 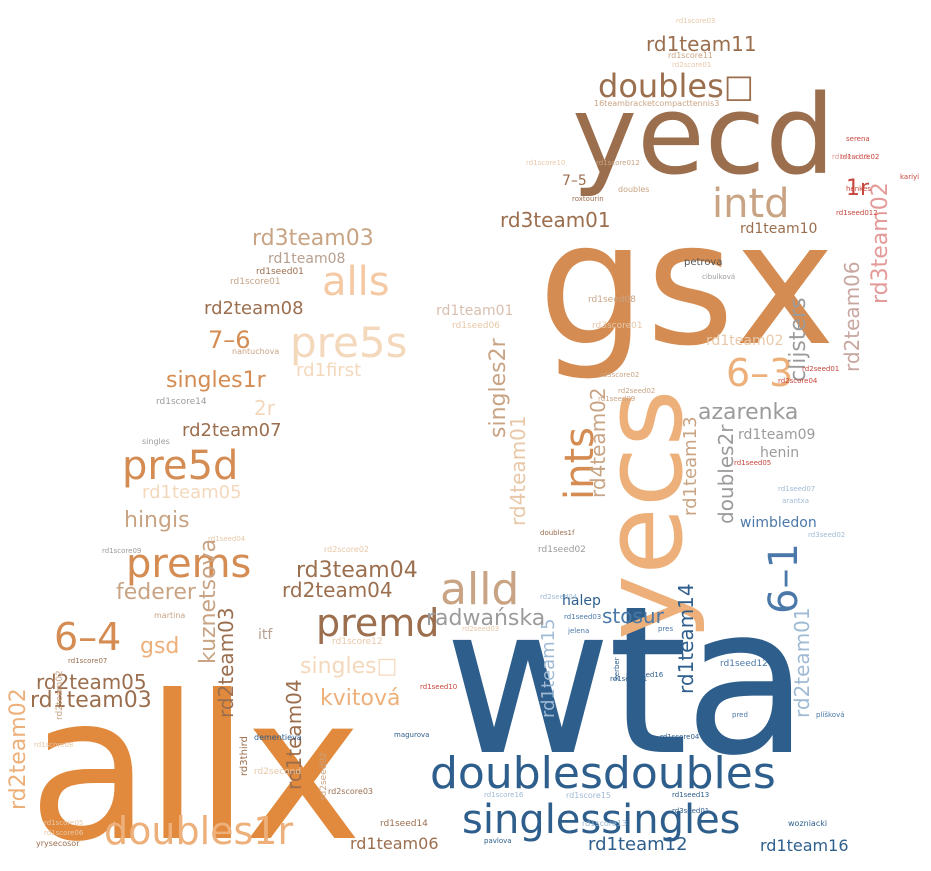 I want to click on word-7-5: 7–5, so click(x=574, y=181).